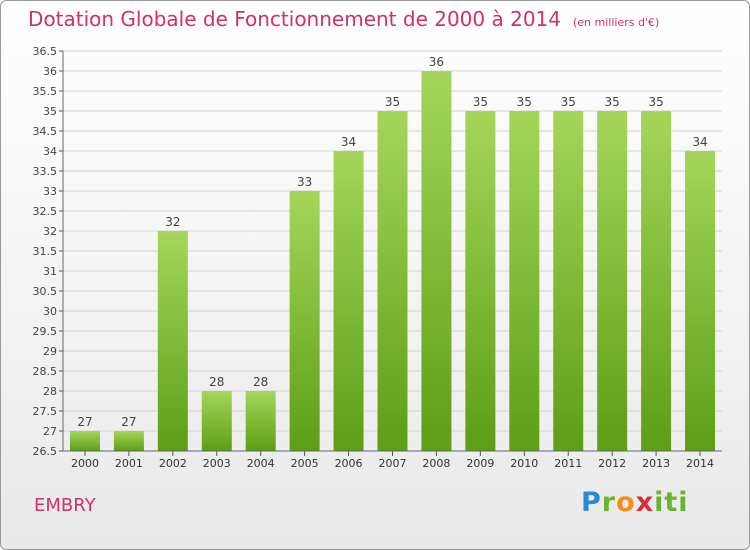 The image size is (750, 550). I want to click on y-tick-label: 34.5, so click(45, 131).